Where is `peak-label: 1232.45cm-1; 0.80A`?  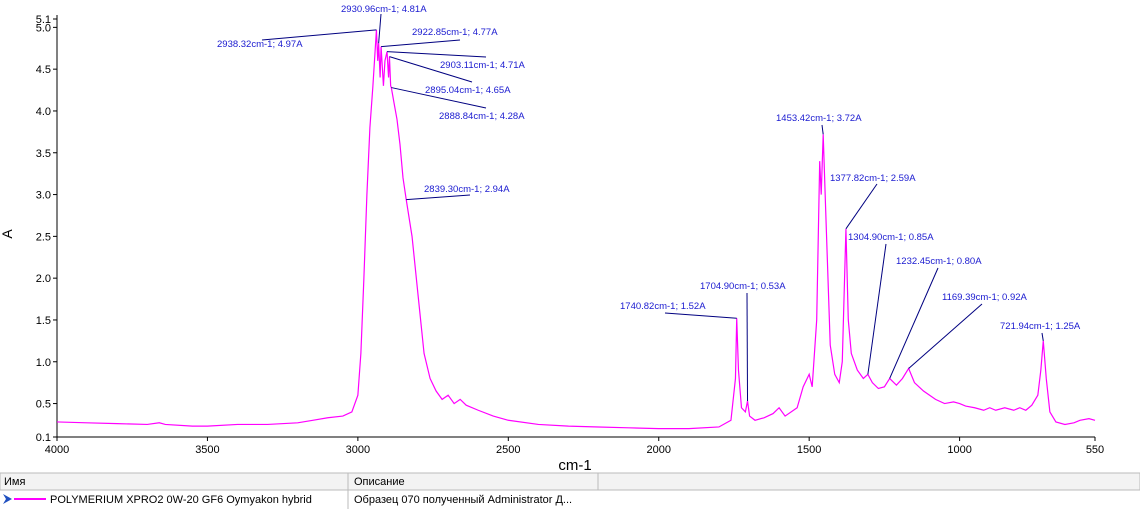
peak-label: 1232.45cm-1; 0.80A is located at coordinates (939, 261).